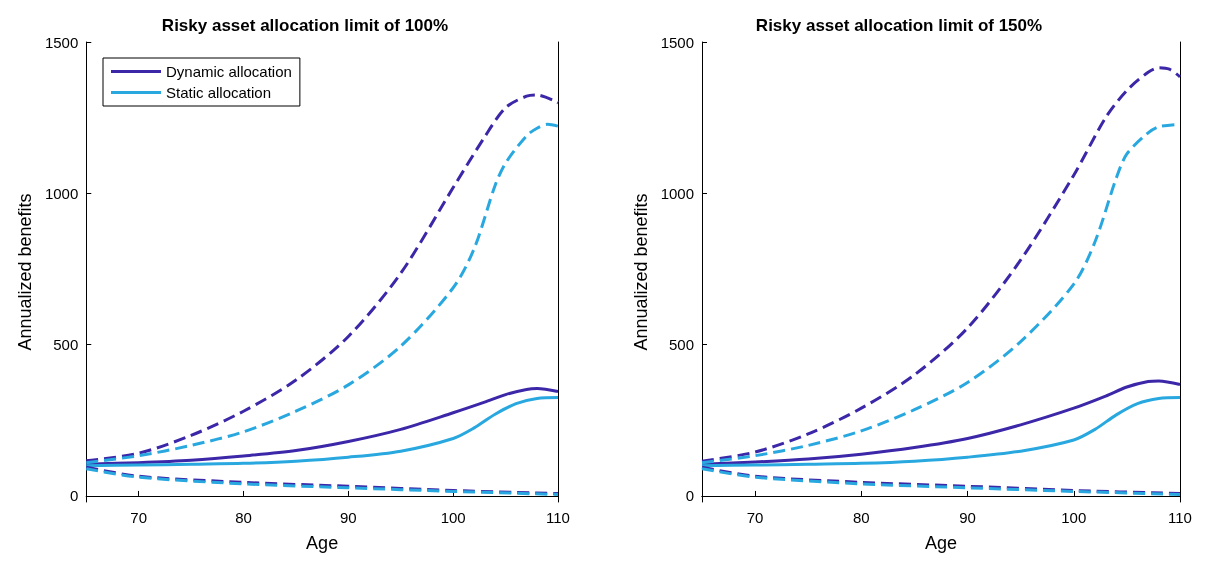  Describe the element at coordinates (305, 25) in the screenshot. I see `chart-title: Risky asset allocation limit of 100%` at that location.